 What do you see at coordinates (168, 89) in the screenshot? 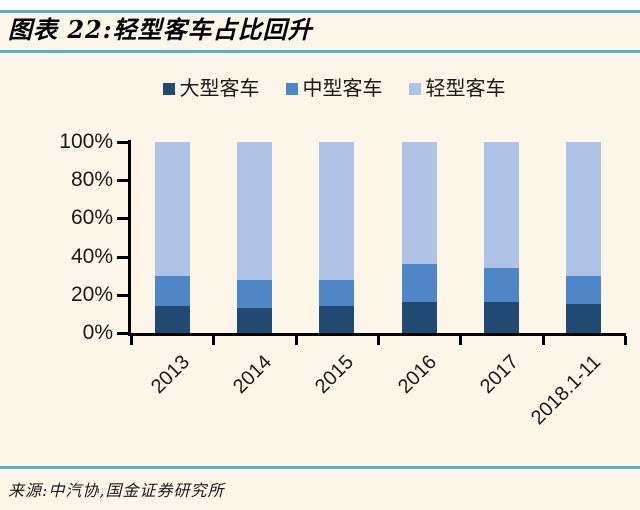
I see `legend-swatch-large-bus-icon` at bounding box center [168, 89].